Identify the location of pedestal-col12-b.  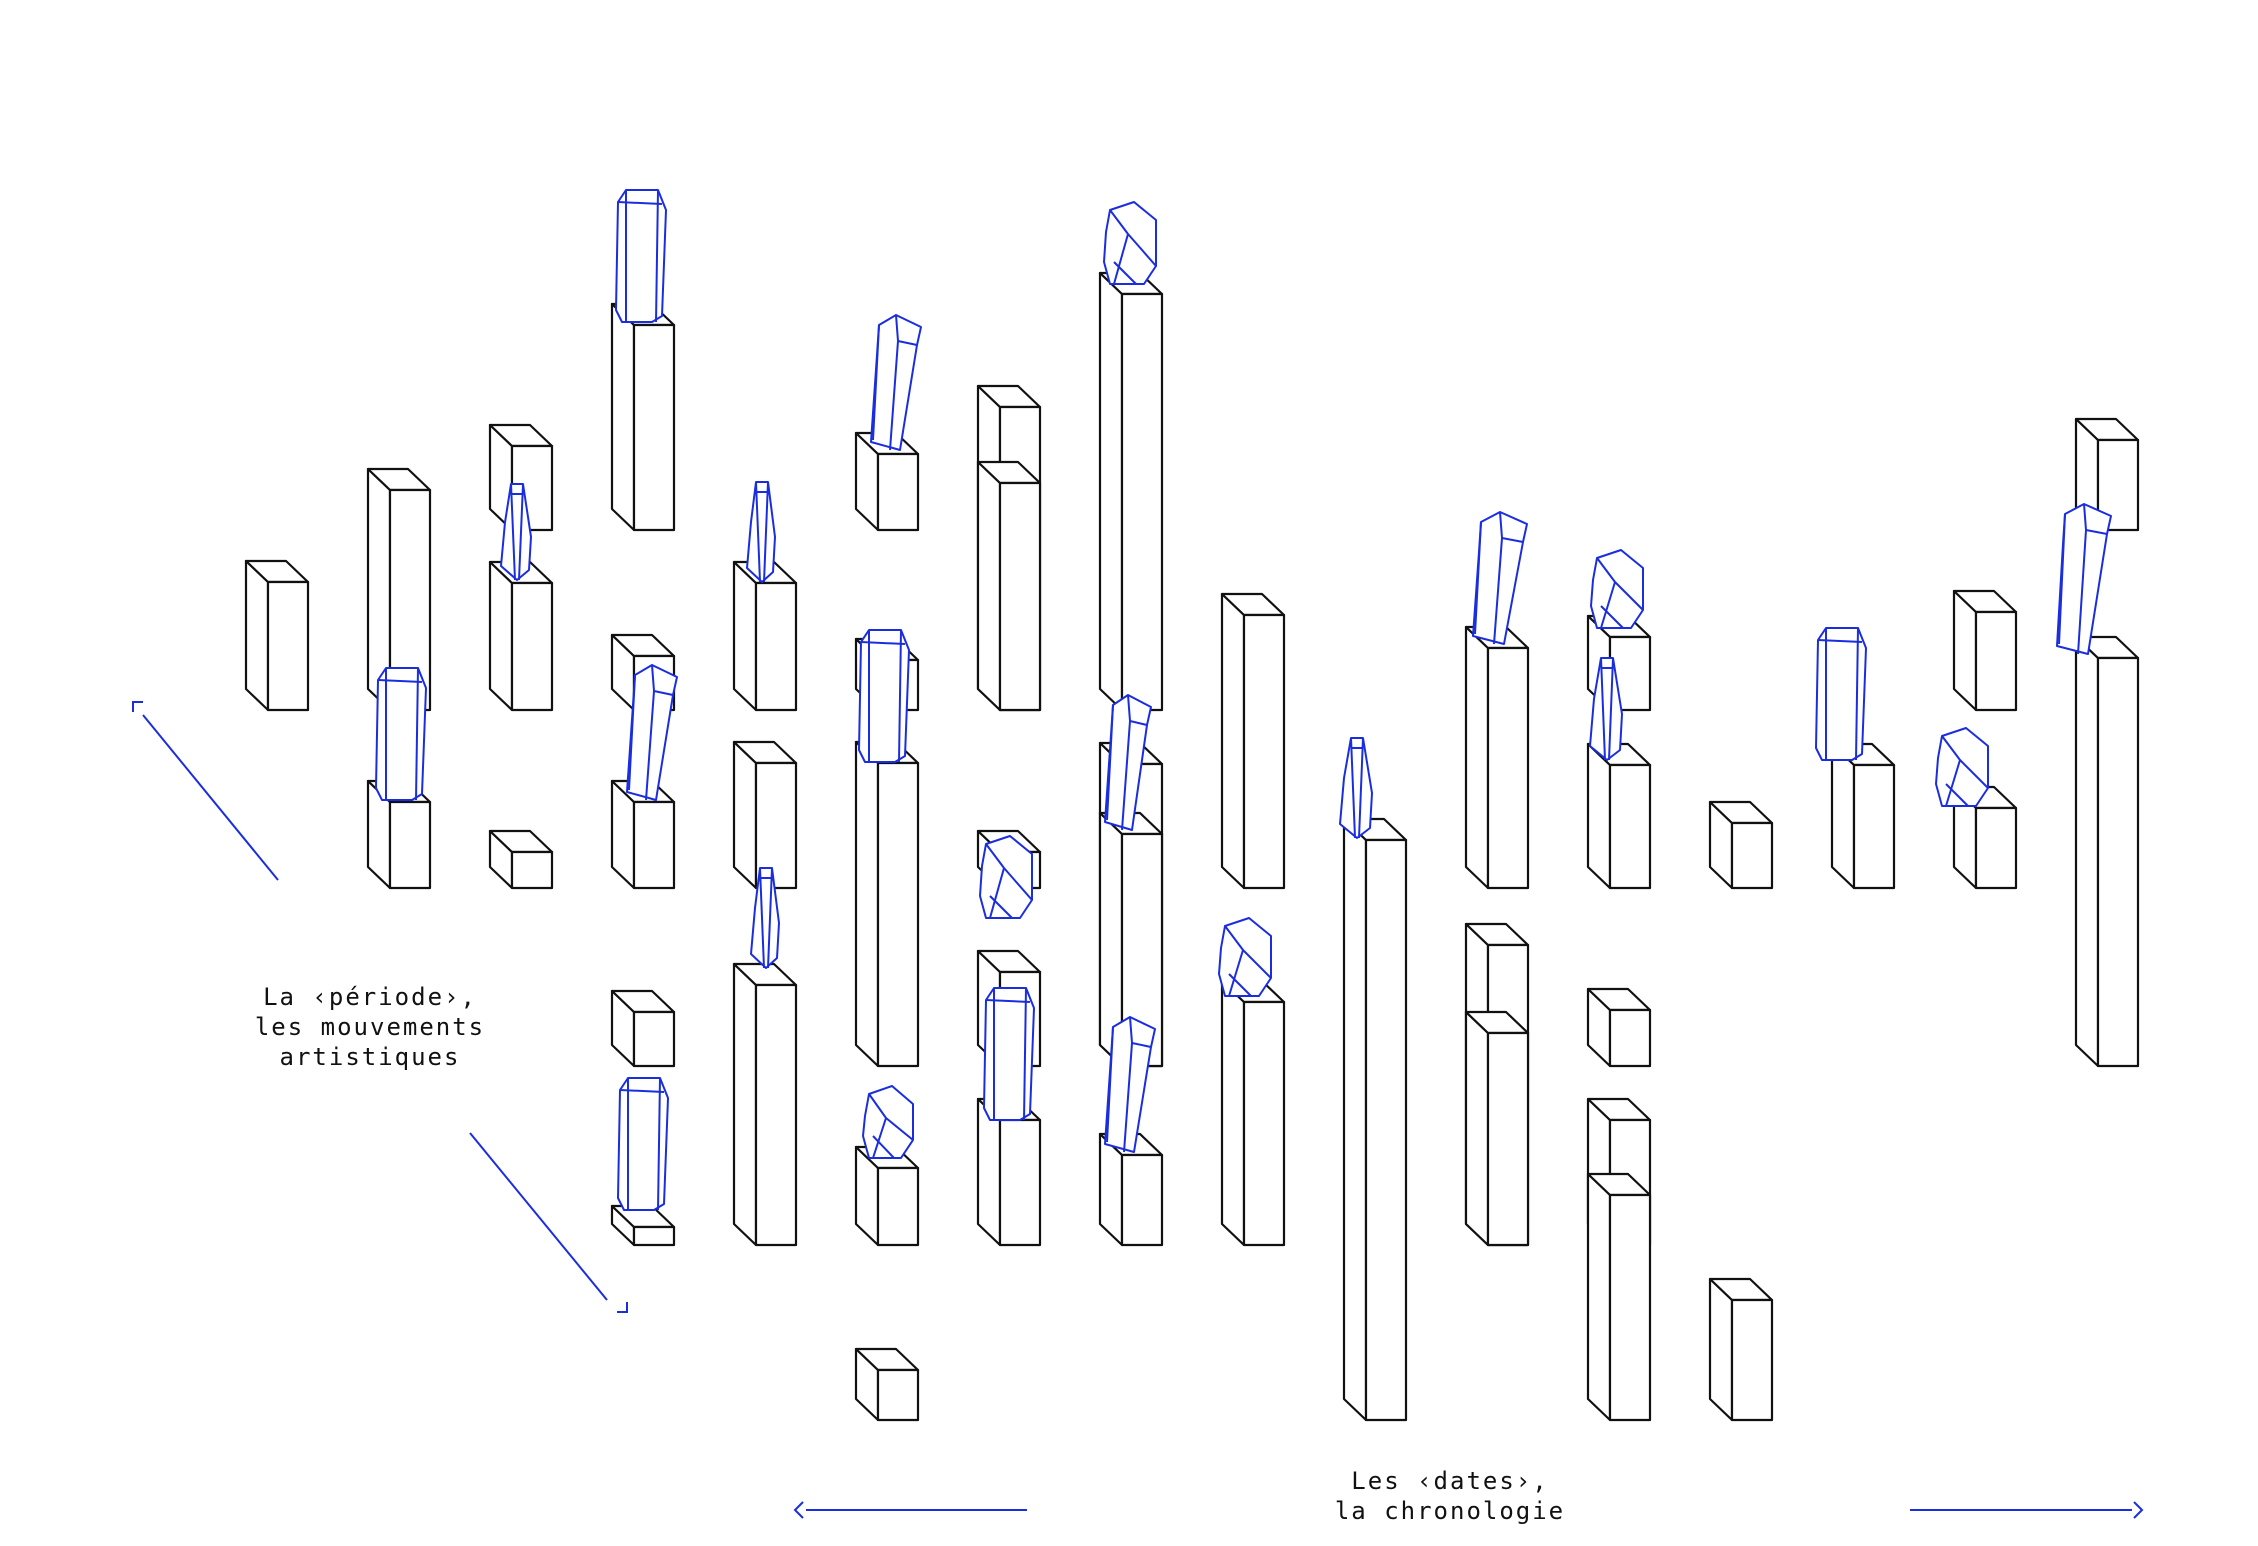
(1619, 816).